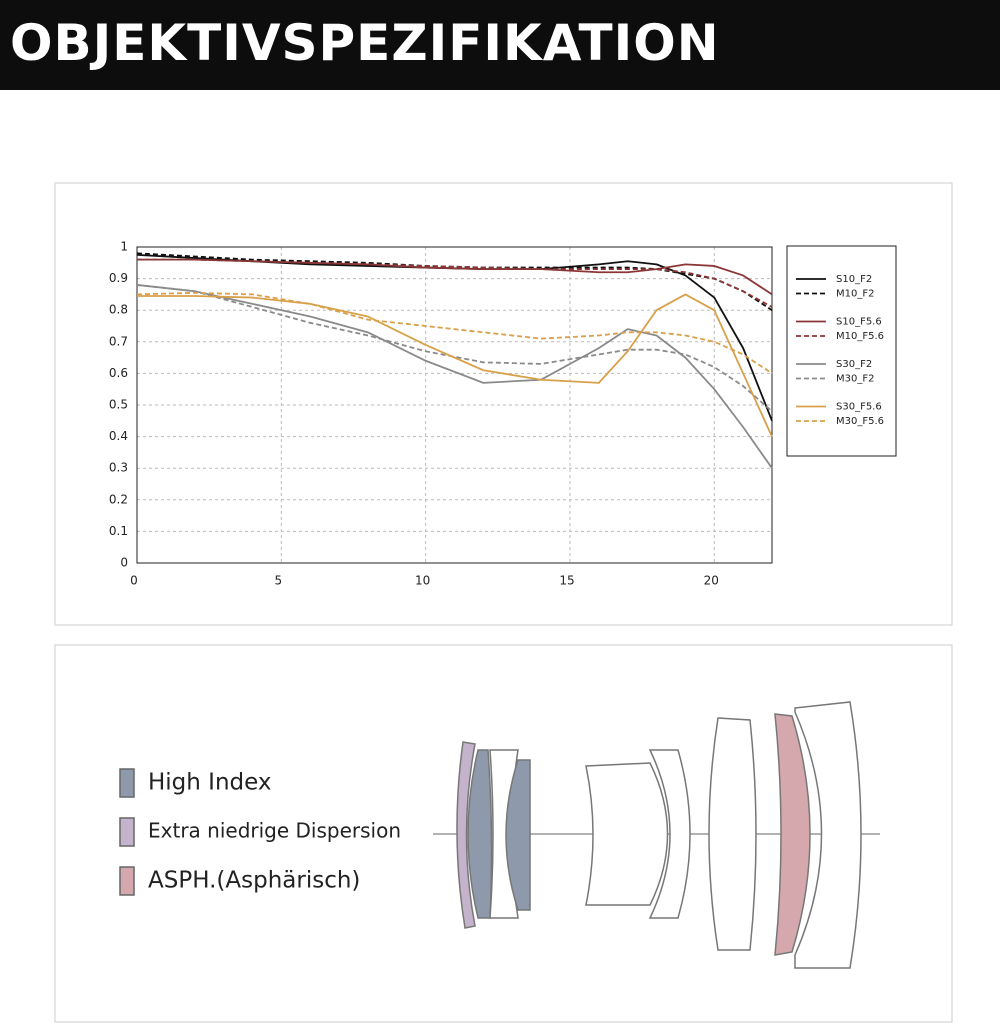  What do you see at coordinates (118, 278) in the screenshot?
I see `y-tick-label: 0.9` at bounding box center [118, 278].